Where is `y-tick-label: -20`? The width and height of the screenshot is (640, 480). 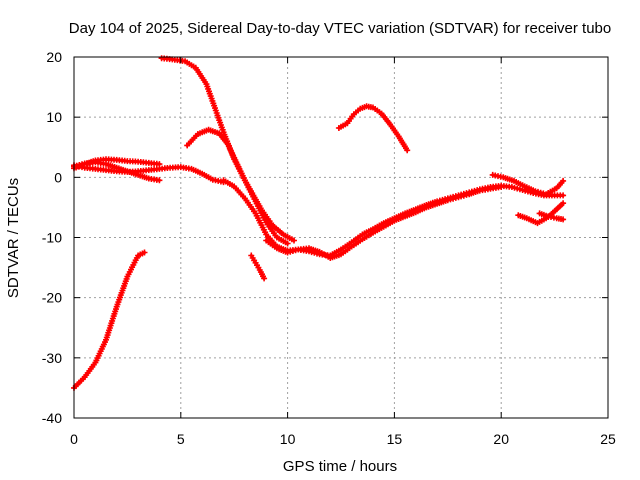 y-tick-label: -20 is located at coordinates (52, 298).